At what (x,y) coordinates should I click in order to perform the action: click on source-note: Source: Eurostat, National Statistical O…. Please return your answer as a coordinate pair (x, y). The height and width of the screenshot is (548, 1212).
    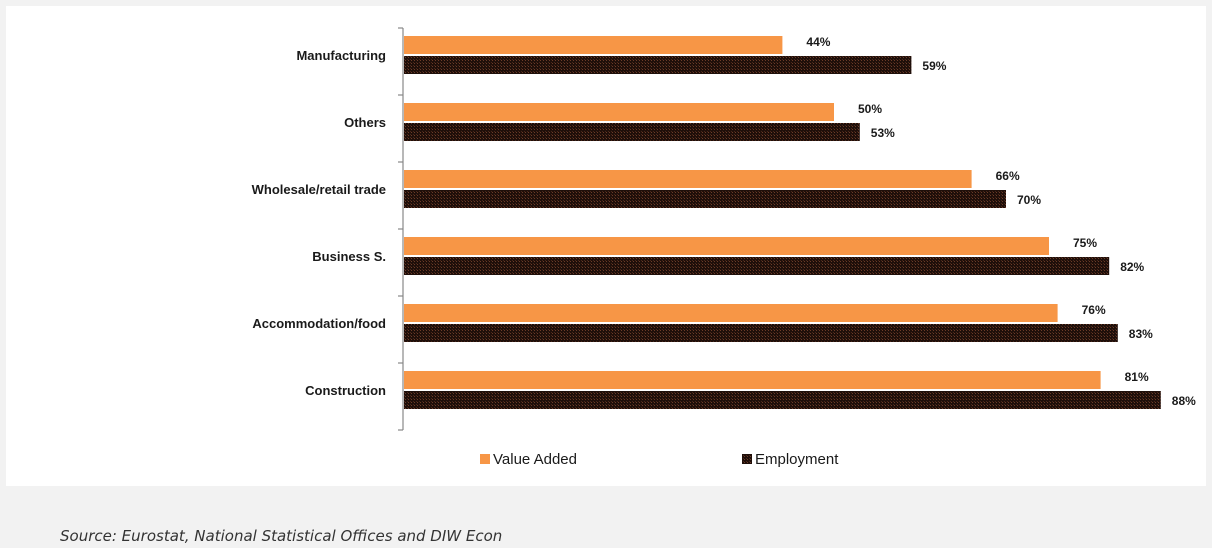
    Looking at the image, I should click on (281, 536).